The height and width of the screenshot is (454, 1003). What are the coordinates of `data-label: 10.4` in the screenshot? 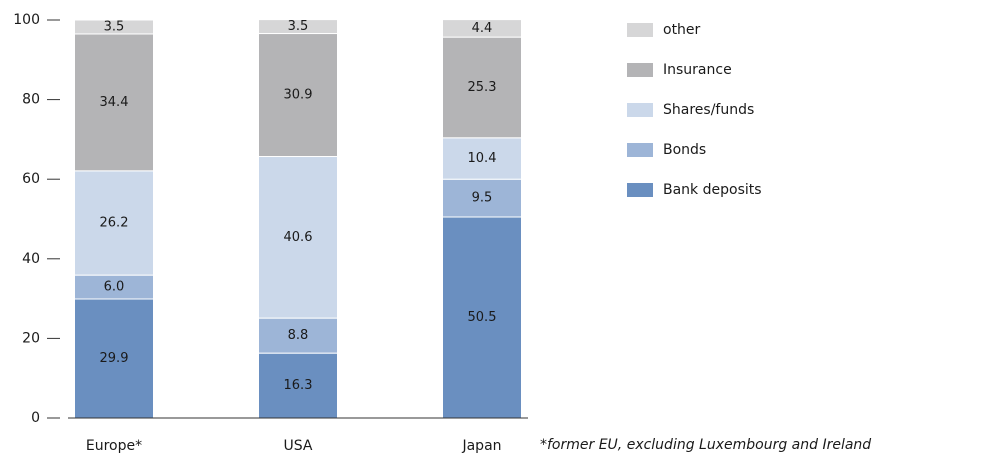 It's located at (482, 158).